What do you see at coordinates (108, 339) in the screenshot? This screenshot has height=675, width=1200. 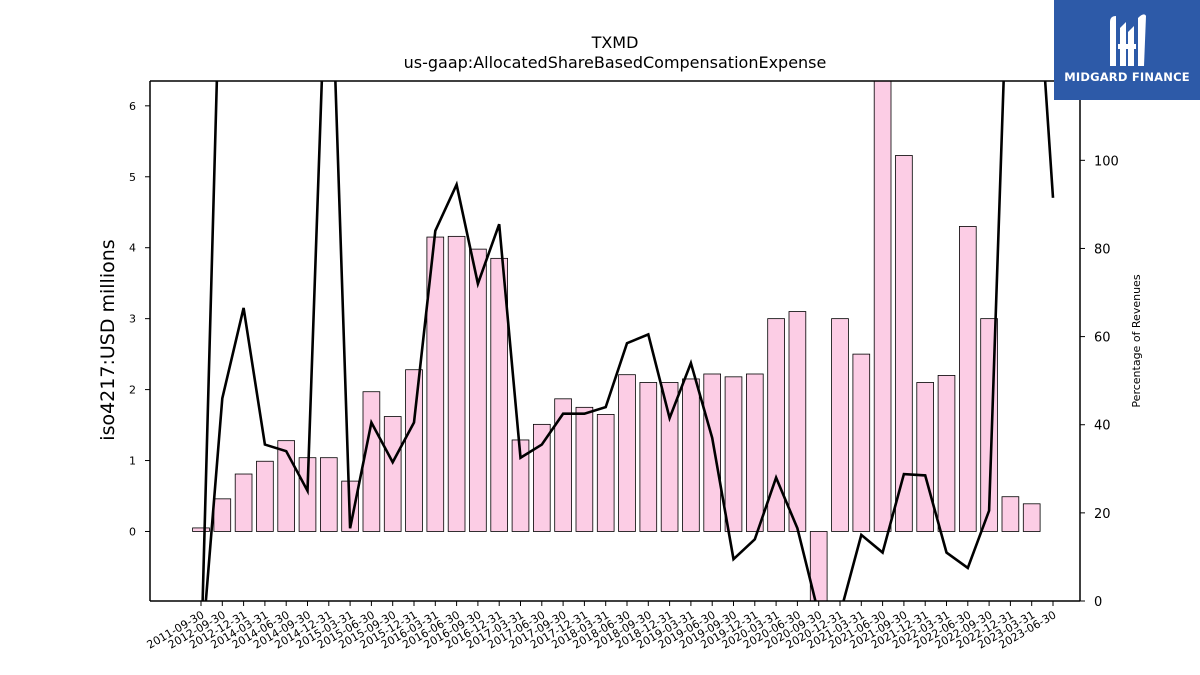 I see `y-axis-label: iso4217:USD millions` at bounding box center [108, 339].